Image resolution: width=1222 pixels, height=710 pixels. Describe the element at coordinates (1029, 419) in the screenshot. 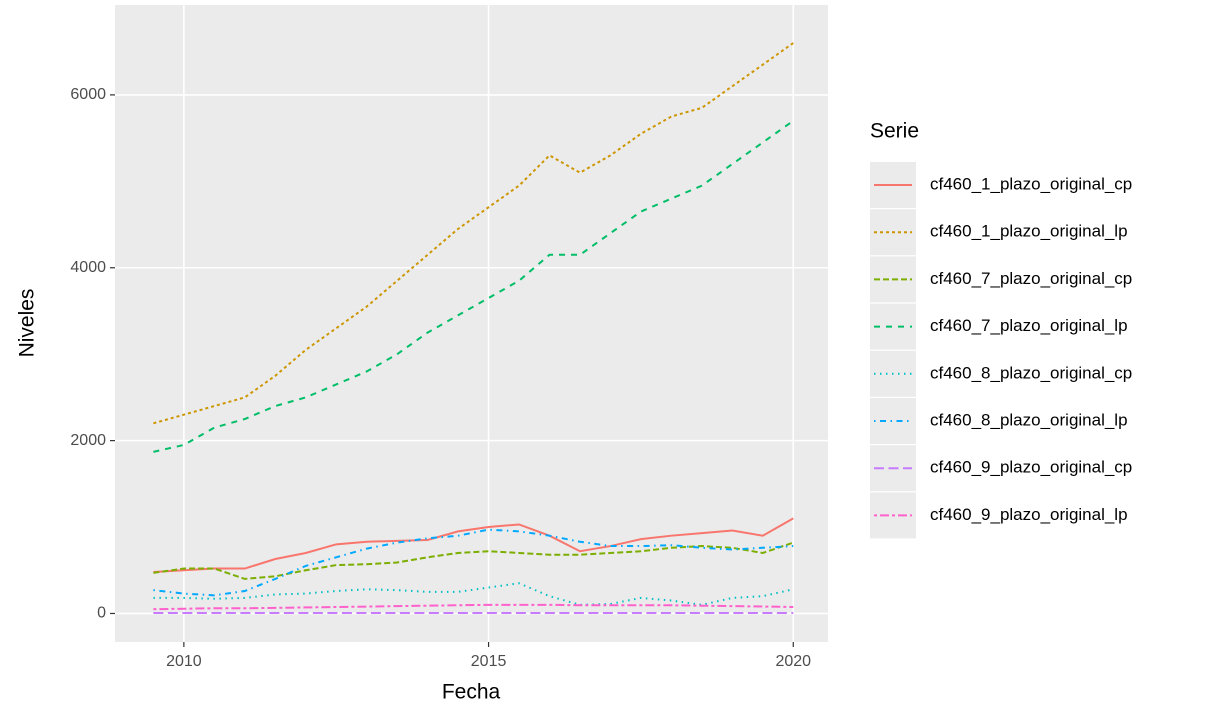

I see `legend-label: cf460_8_plazo_original_lp` at that location.